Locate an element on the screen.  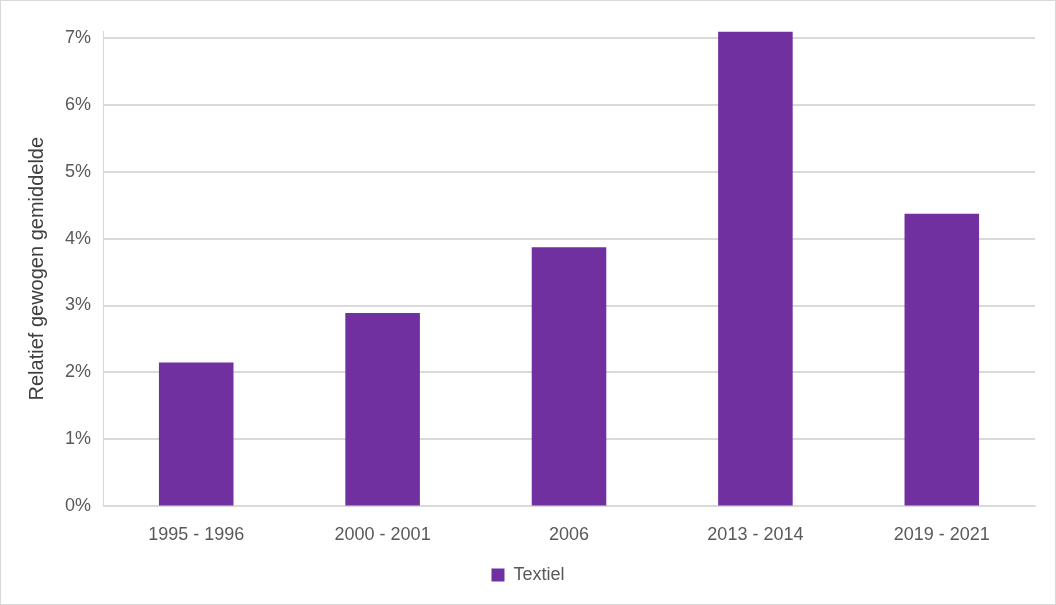
y-tick-label: 7% is located at coordinates (78, 36).